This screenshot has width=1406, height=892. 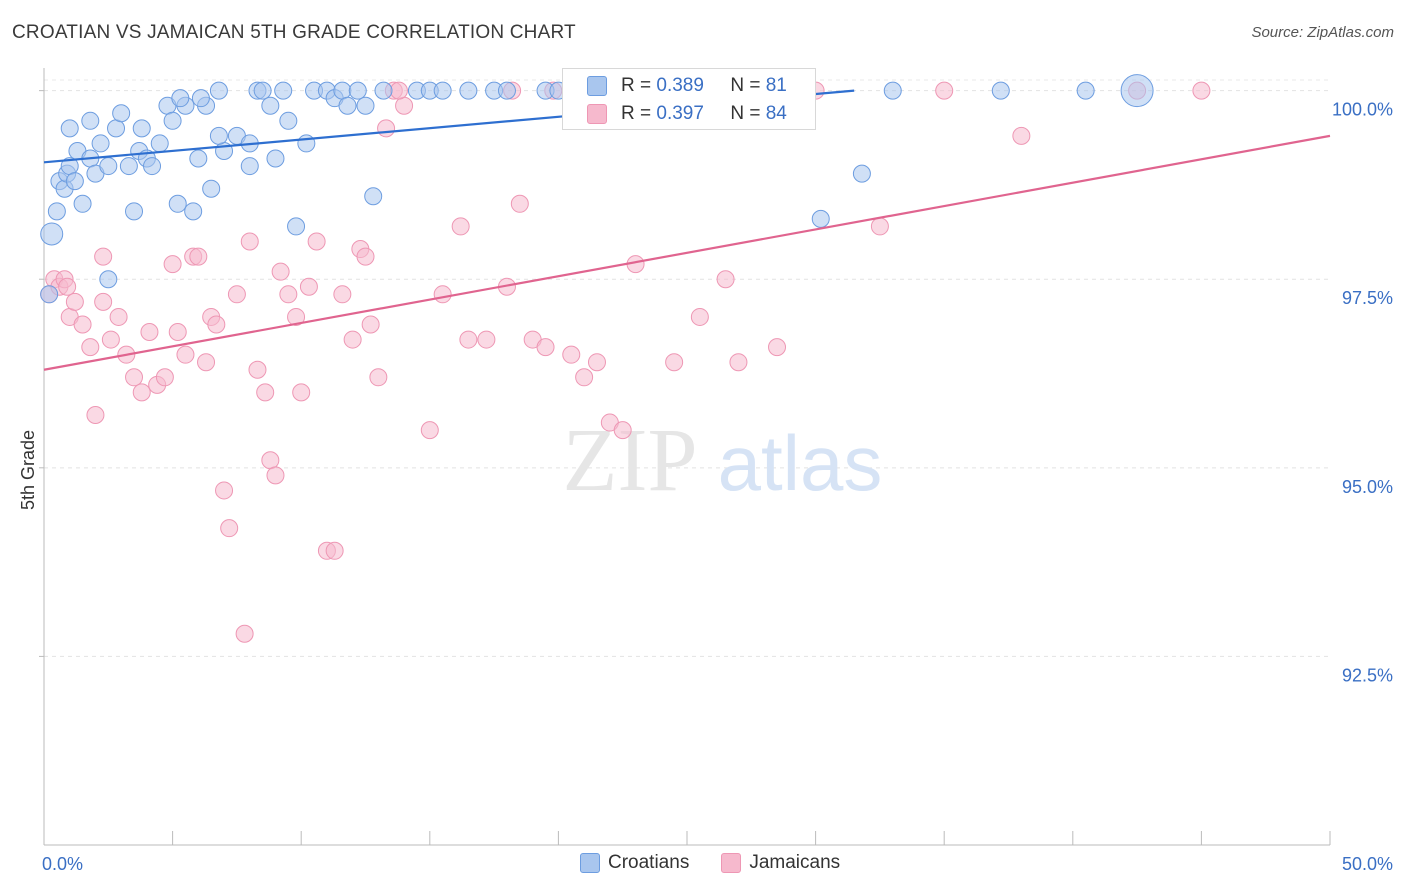 I want to click on n-label: N =, so click(x=745, y=85).